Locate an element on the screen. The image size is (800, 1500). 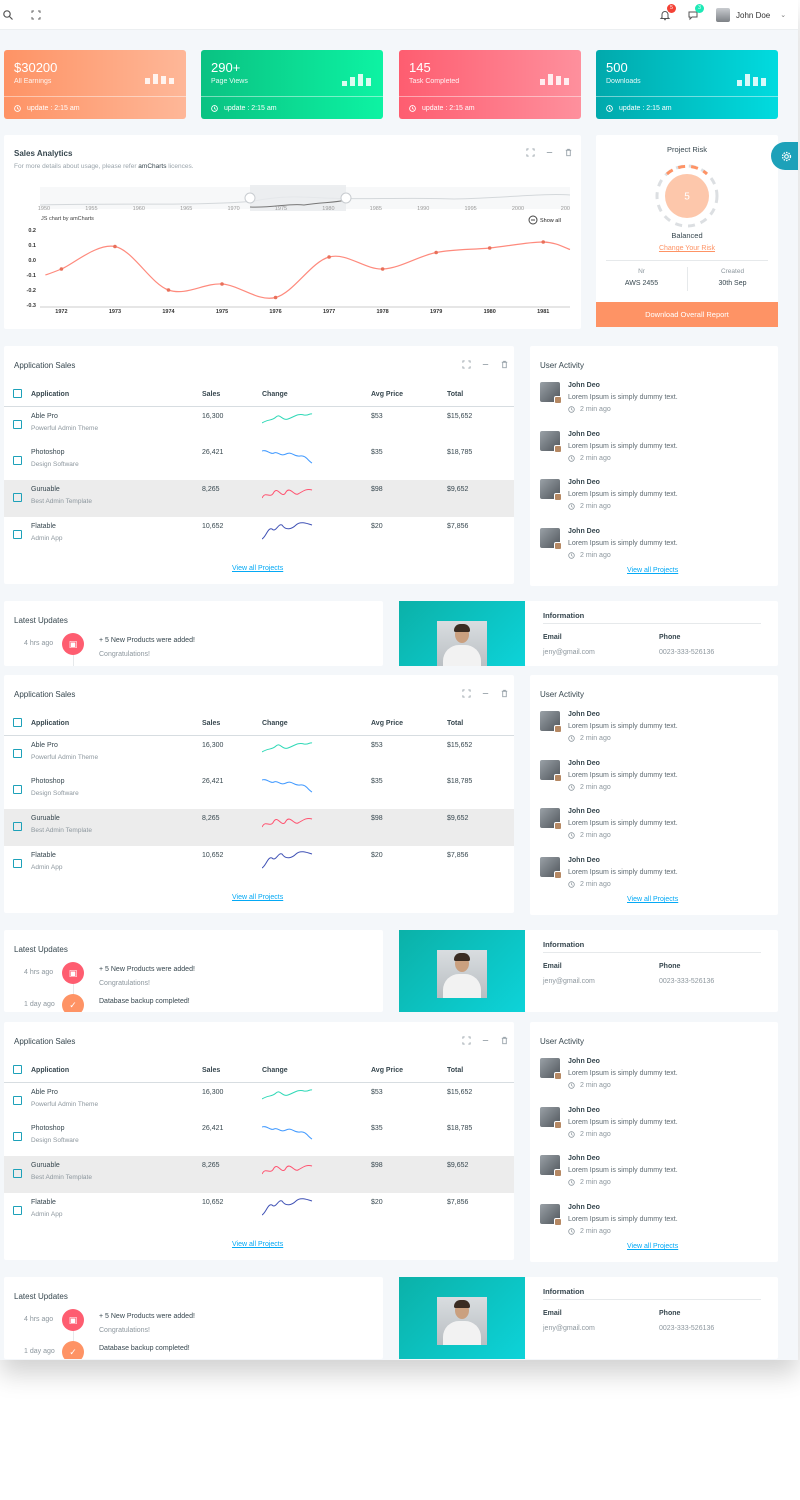
download-report-button: Download Overall Report is located at coordinates (687, 314).